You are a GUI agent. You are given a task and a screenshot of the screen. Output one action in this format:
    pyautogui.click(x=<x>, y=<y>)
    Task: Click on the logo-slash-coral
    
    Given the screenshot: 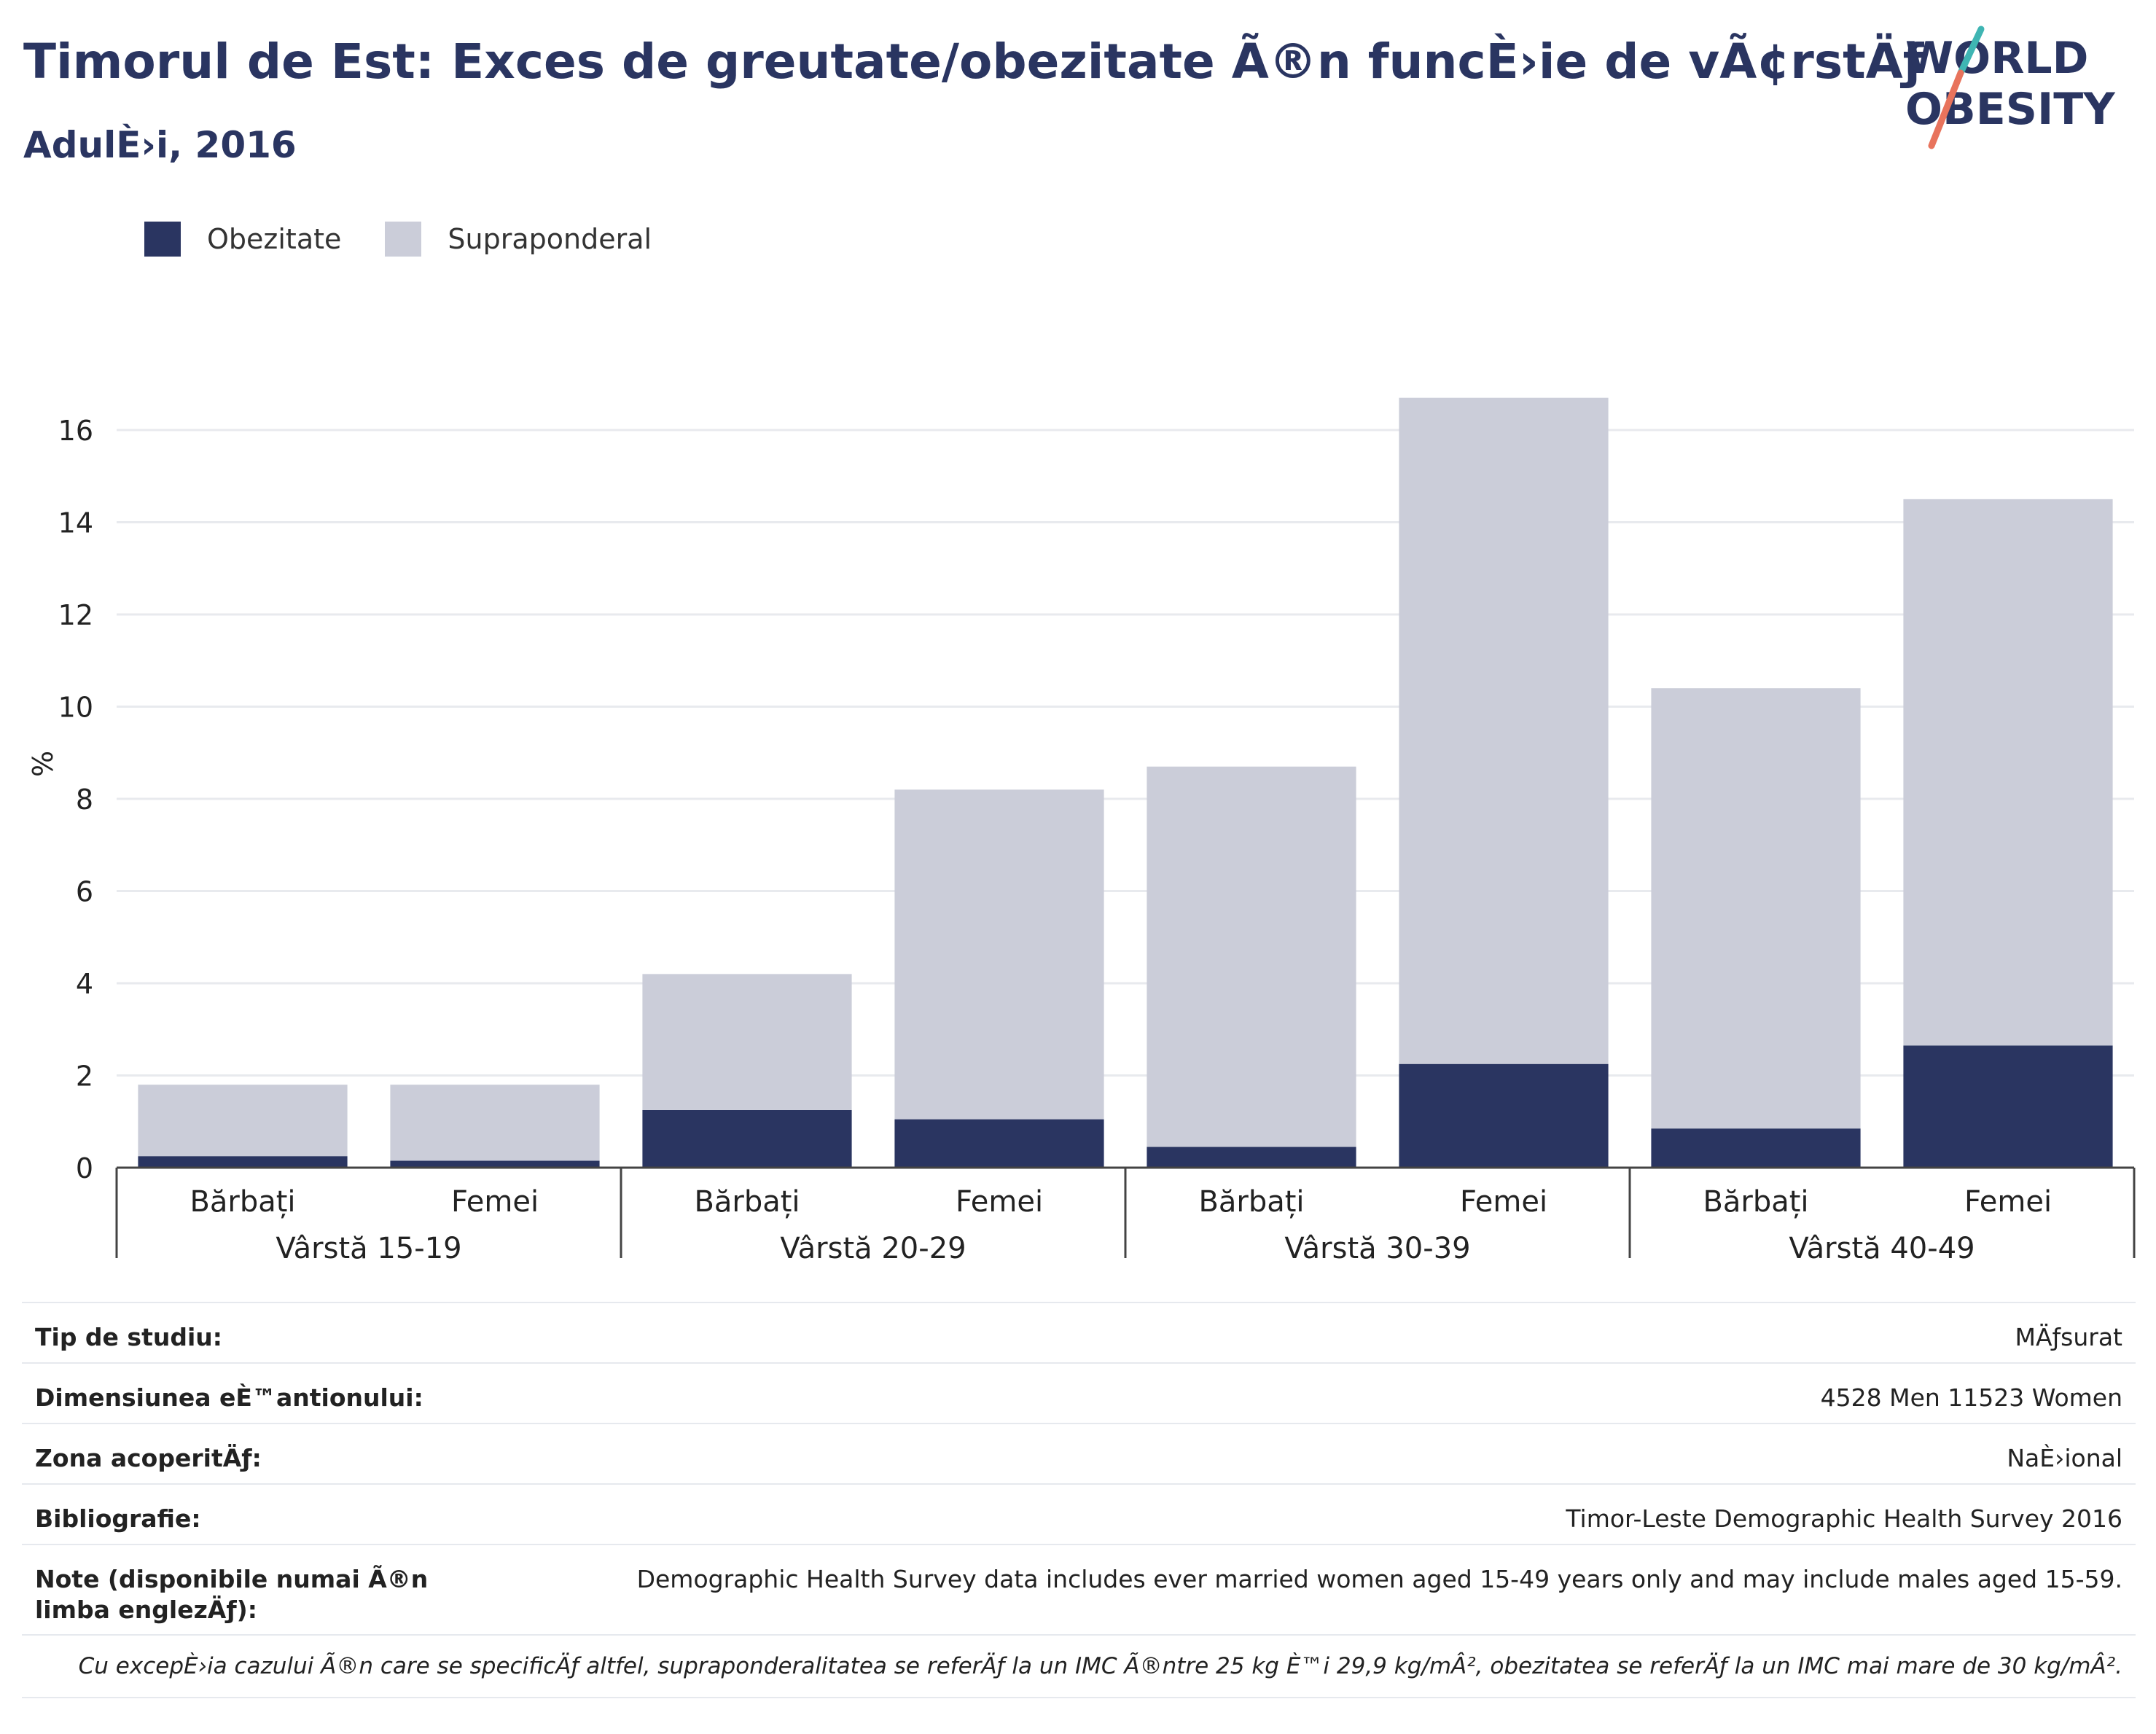 What is the action you would take?
    pyautogui.click(x=1946, y=109)
    